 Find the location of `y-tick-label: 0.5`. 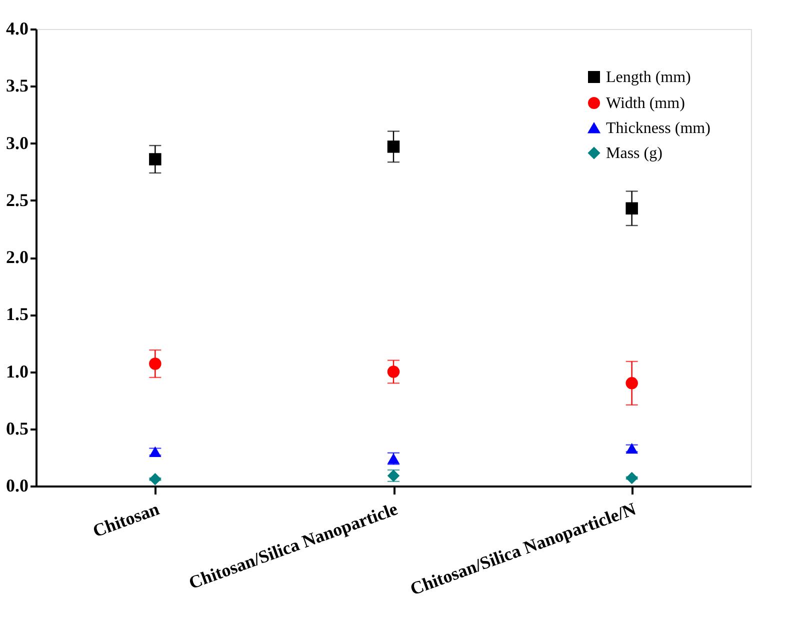

y-tick-label: 0.5 is located at coordinates (17, 428).